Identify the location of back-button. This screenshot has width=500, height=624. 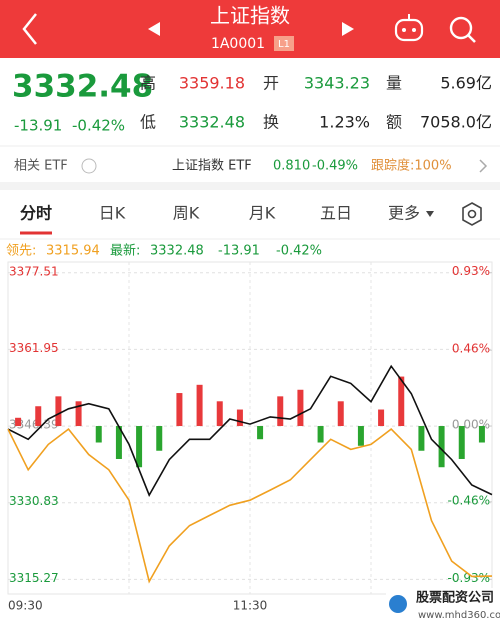
(29, 29).